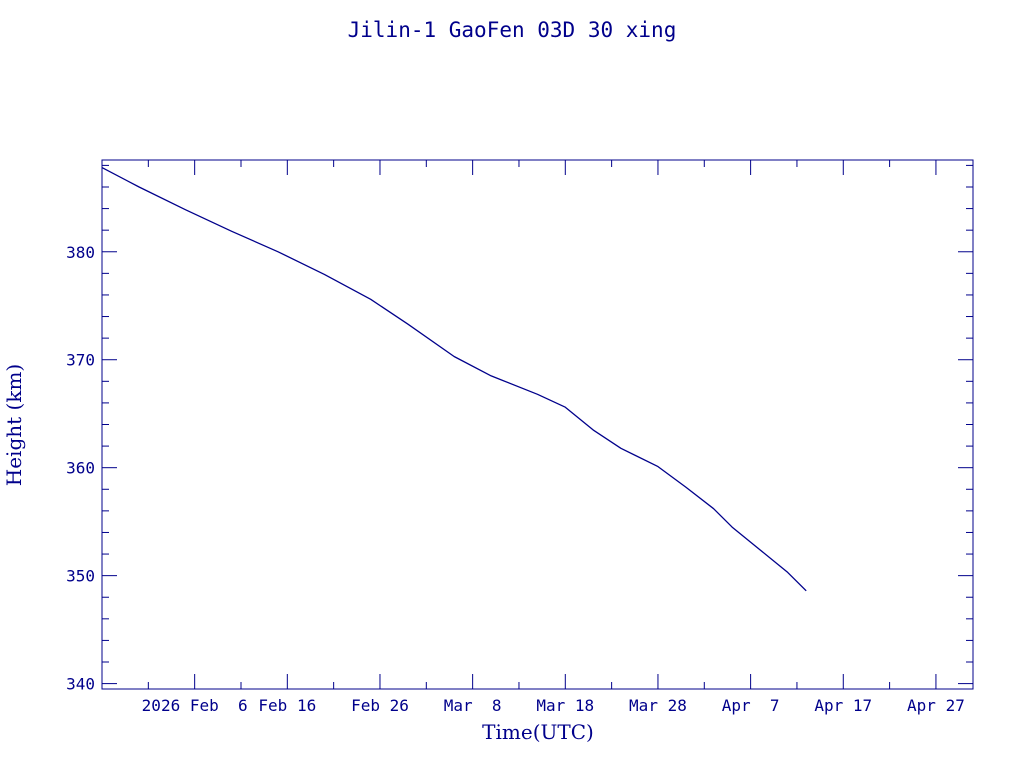 The width and height of the screenshot is (1024, 768). What do you see at coordinates (843, 705) in the screenshot?
I see `x-tick-label: Apr 17` at bounding box center [843, 705].